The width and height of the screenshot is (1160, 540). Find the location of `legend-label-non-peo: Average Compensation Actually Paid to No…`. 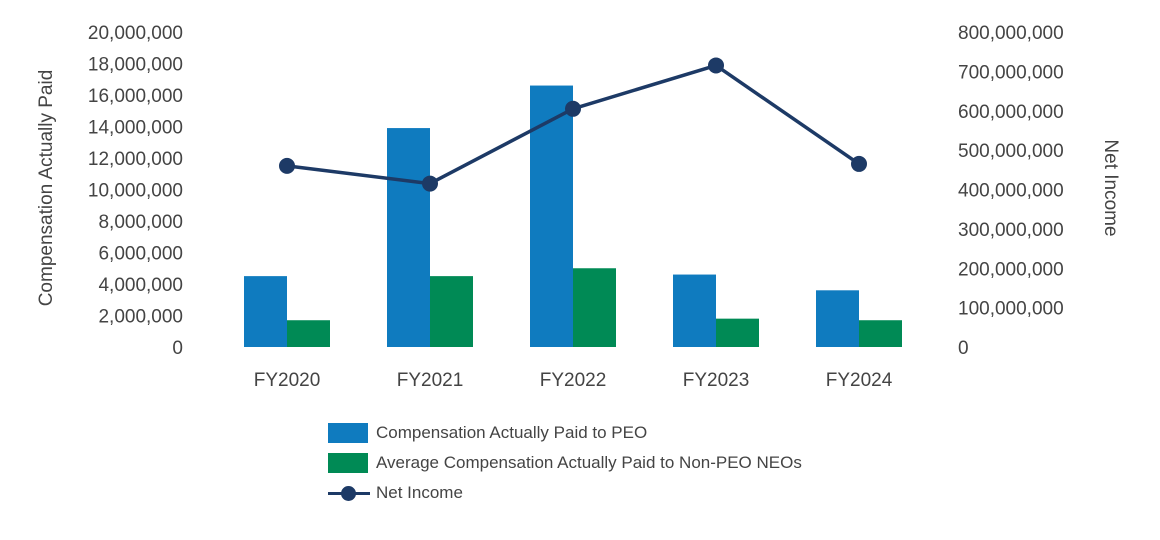

legend-label-non-peo: Average Compensation Actually Paid to No… is located at coordinates (589, 462).